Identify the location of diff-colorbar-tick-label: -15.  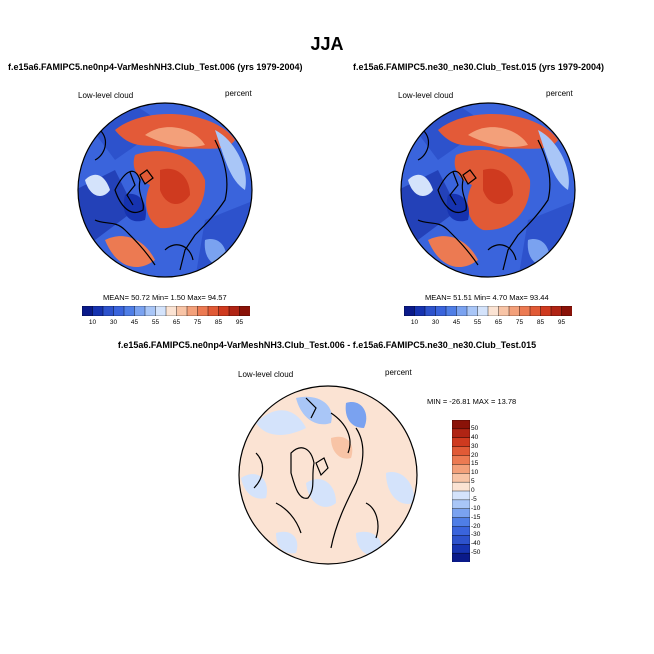
(476, 517).